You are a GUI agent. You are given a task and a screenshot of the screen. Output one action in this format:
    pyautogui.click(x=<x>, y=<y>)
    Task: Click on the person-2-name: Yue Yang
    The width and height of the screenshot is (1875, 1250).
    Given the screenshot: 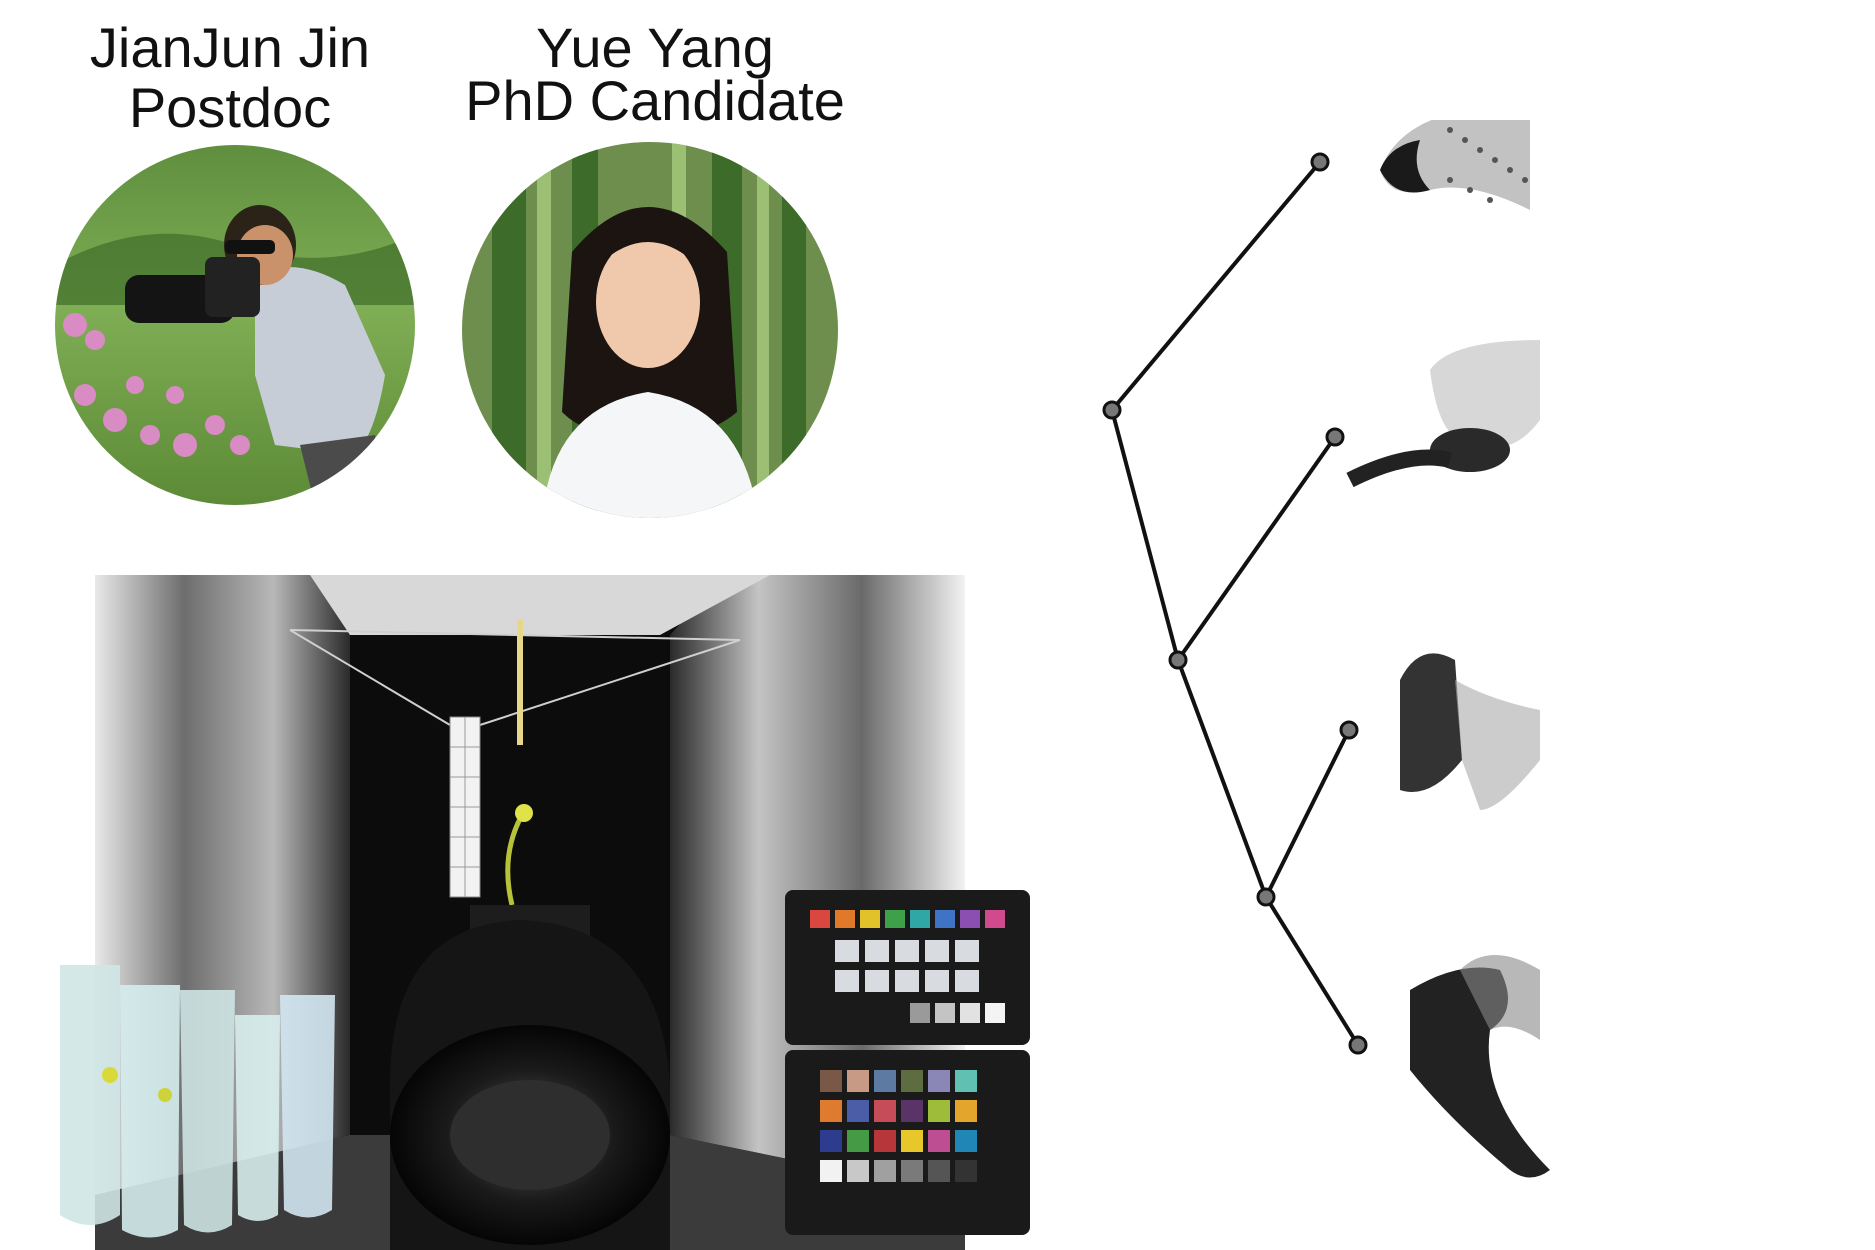 What is the action you would take?
    pyautogui.click(x=655, y=47)
    